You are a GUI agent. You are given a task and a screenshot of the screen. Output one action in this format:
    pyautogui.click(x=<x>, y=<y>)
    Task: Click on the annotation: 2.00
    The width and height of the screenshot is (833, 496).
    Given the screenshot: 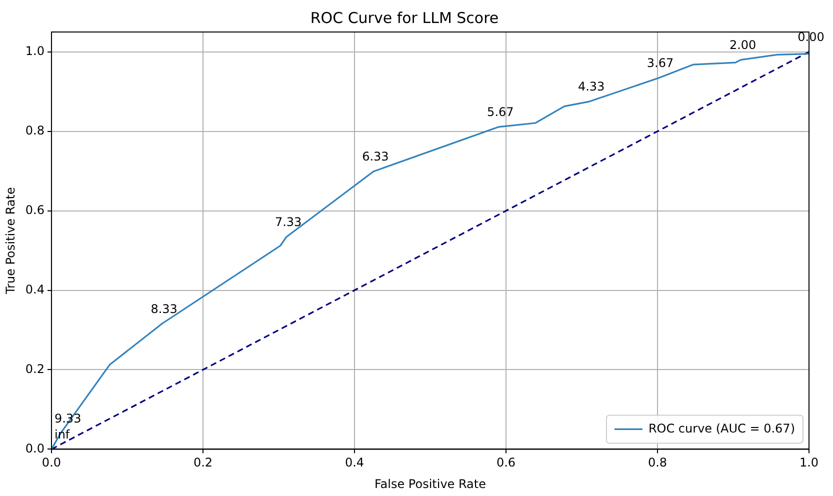 What is the action you would take?
    pyautogui.click(x=742, y=45)
    